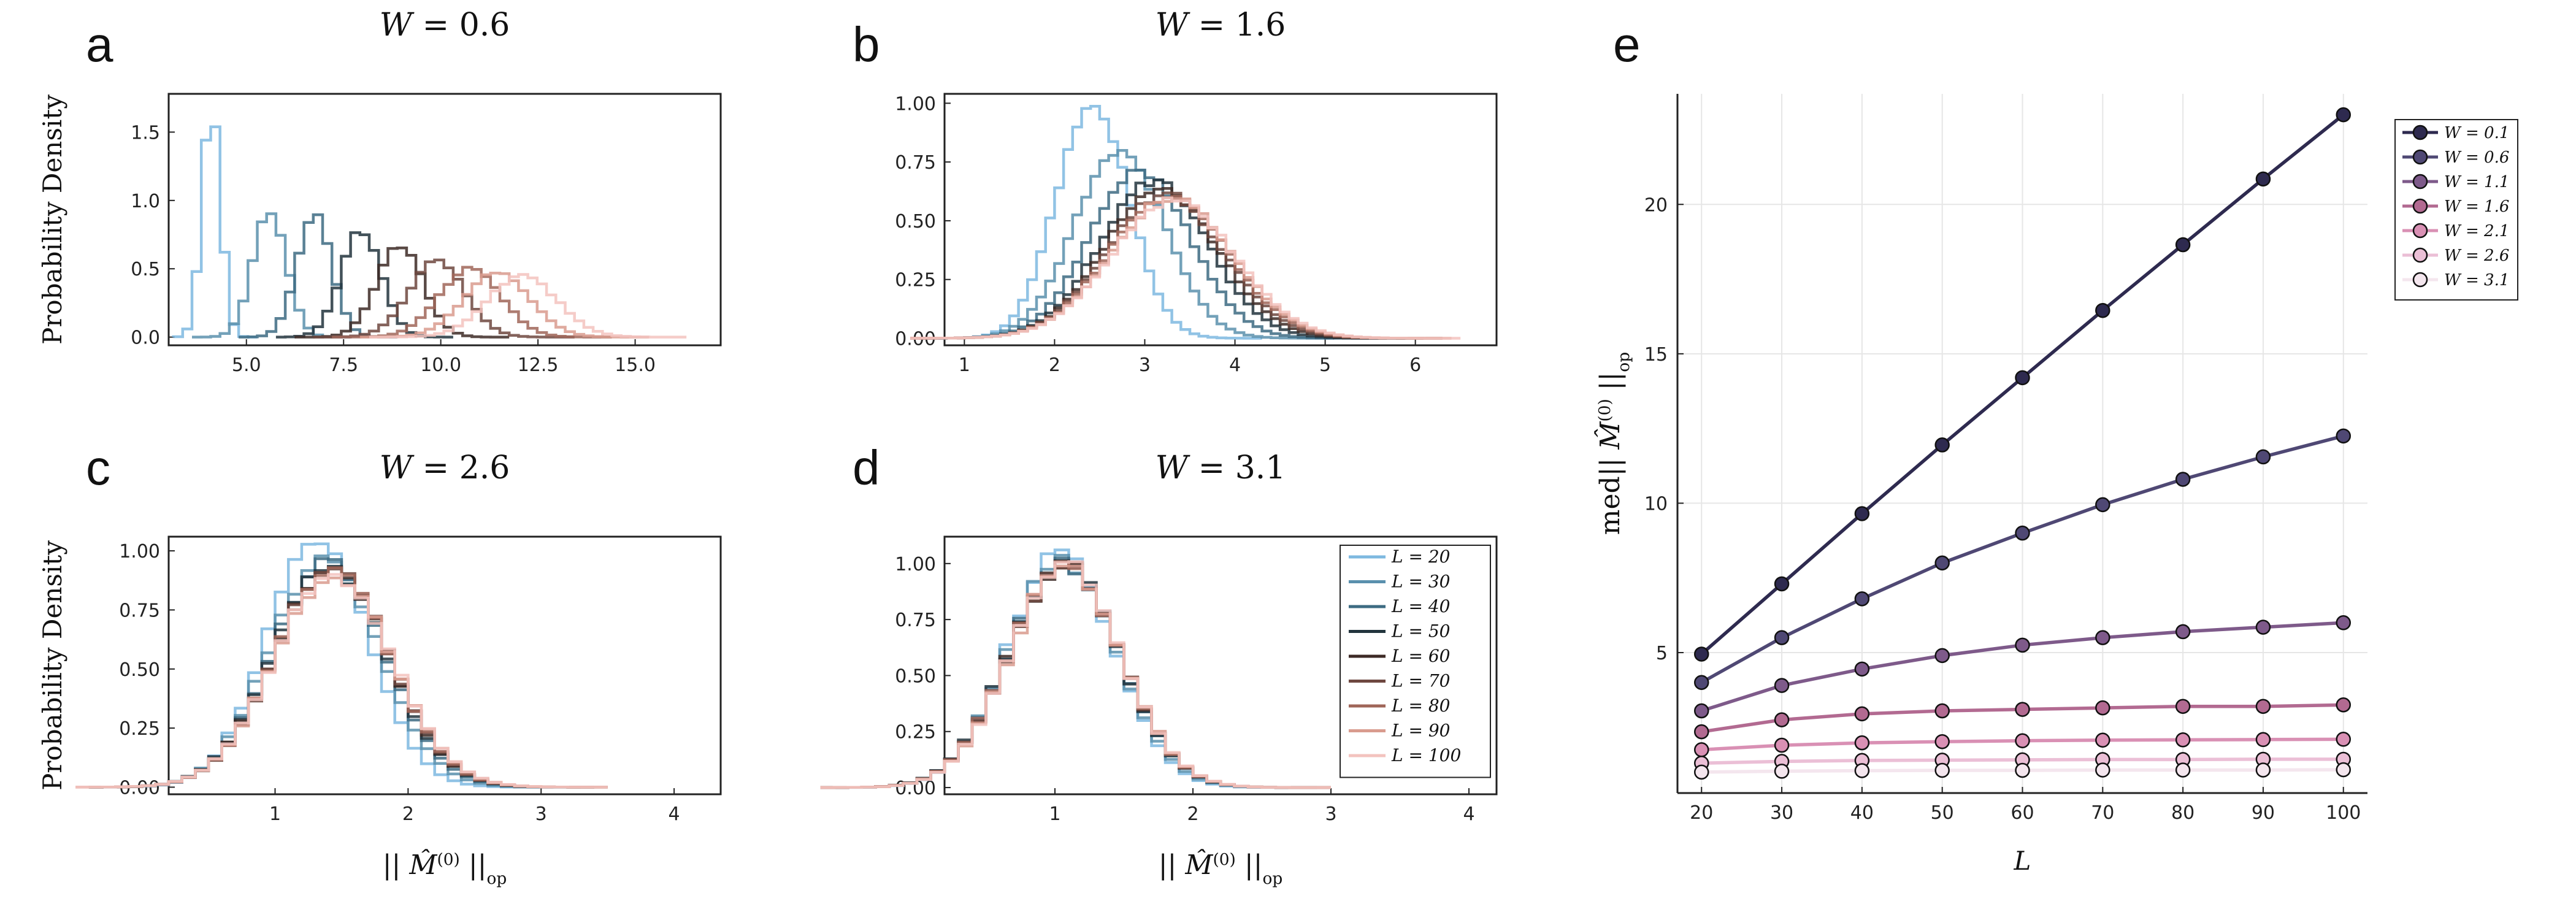 The height and width of the screenshot is (920, 2576). I want to click on x-tick-label: 70, so click(2102, 813).